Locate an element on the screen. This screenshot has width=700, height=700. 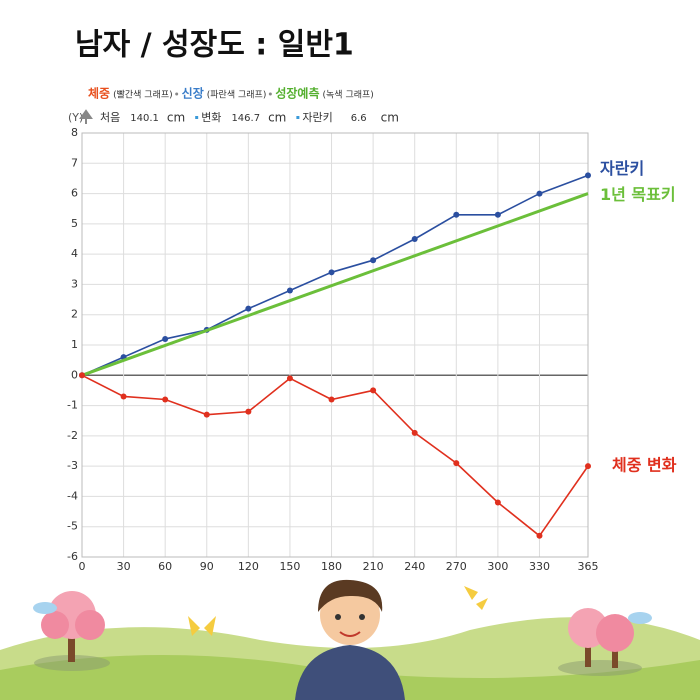
info-label: 자란키 is located at coordinates (317, 117).